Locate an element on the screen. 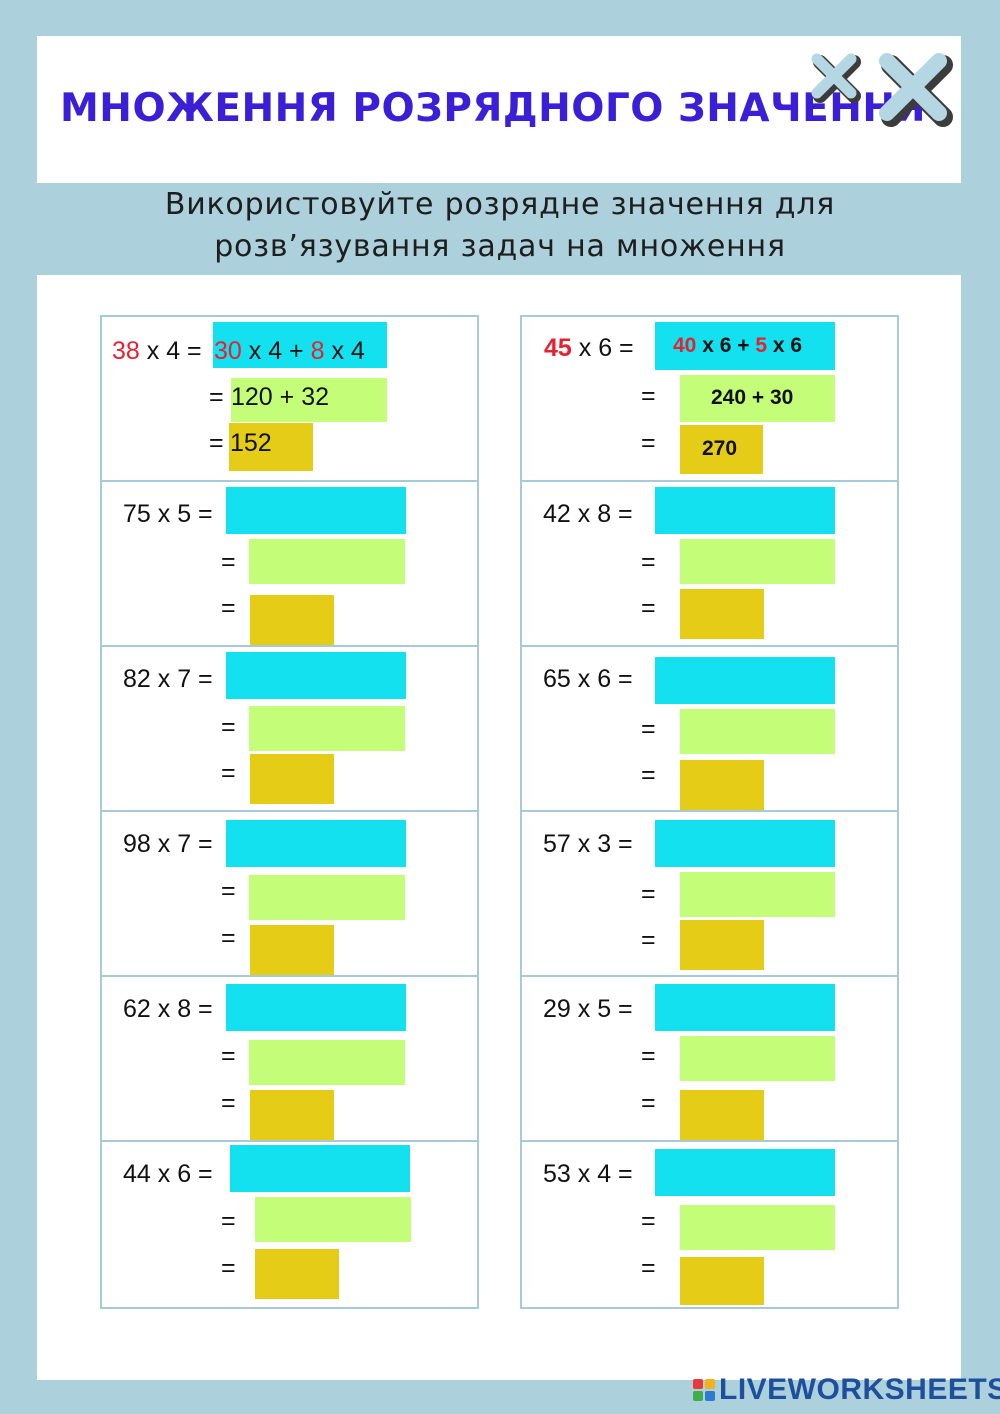  example-step1-expression: 30 x 4 + 8 x 4 is located at coordinates (289, 351).